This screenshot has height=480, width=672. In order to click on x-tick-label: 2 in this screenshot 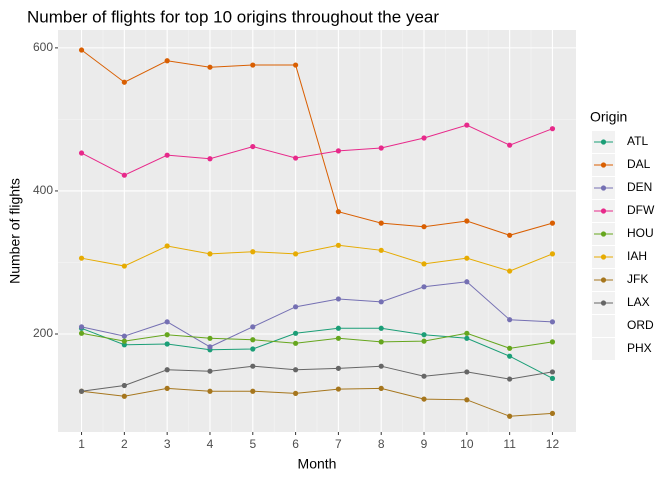, I will do `click(124, 444)`.